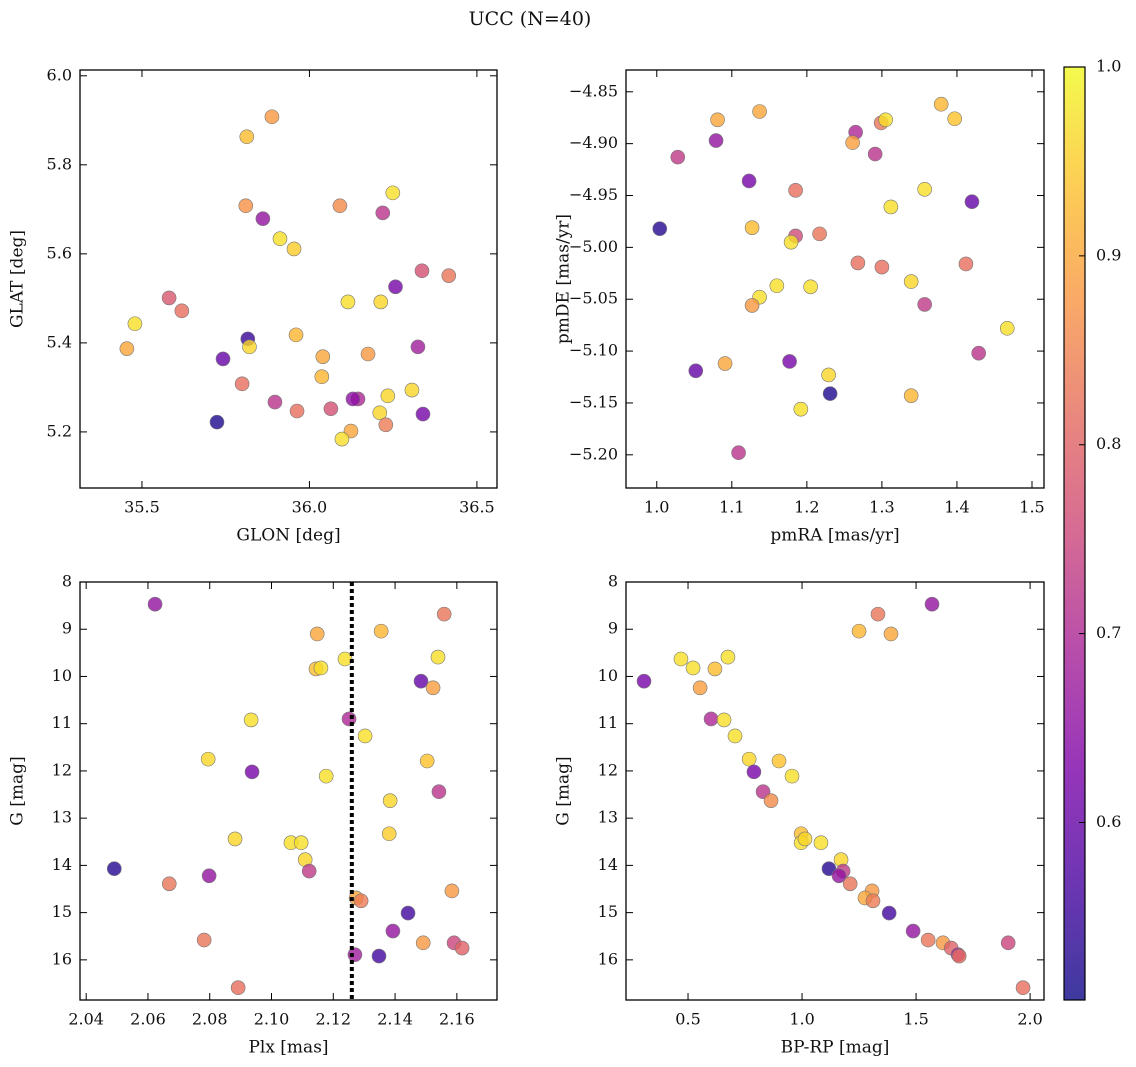 This screenshot has height=1067, width=1136. I want to click on colorbar, so click(1074, 533).